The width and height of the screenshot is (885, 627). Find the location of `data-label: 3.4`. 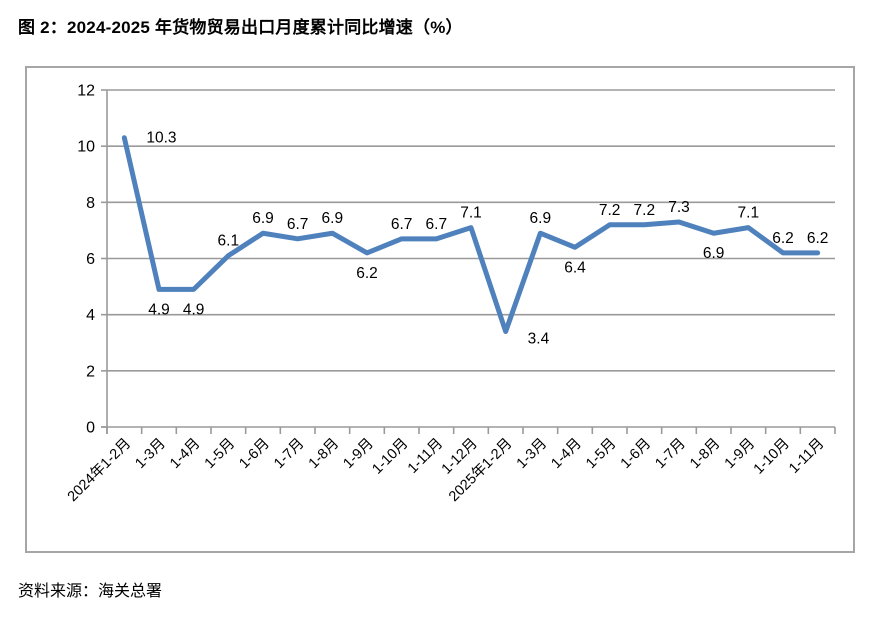

data-label: 3.4 is located at coordinates (539, 339).